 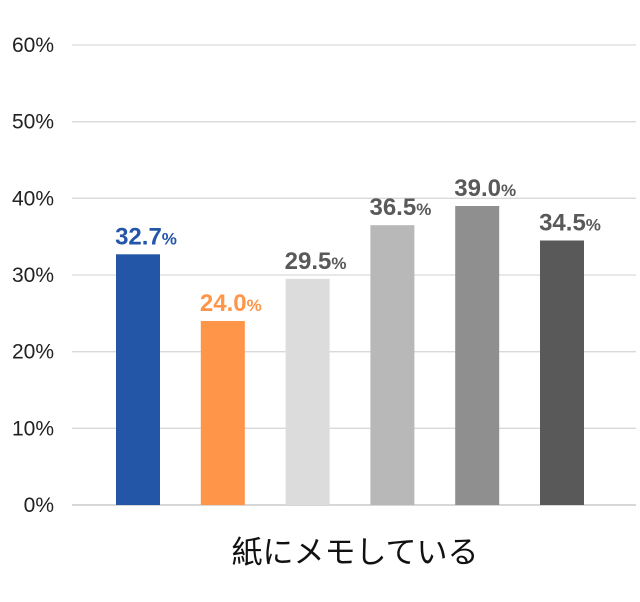 I want to click on bar-value-label: 34.5%, so click(x=570, y=223).